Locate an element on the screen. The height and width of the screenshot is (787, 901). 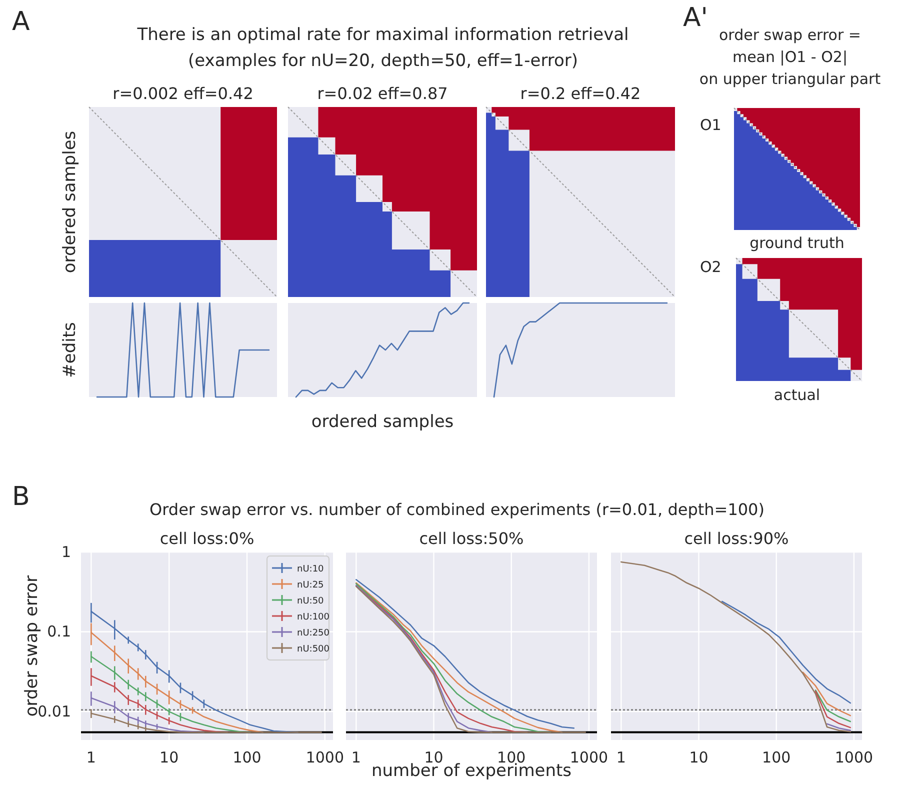
text: A is located at coordinates (21, 22).